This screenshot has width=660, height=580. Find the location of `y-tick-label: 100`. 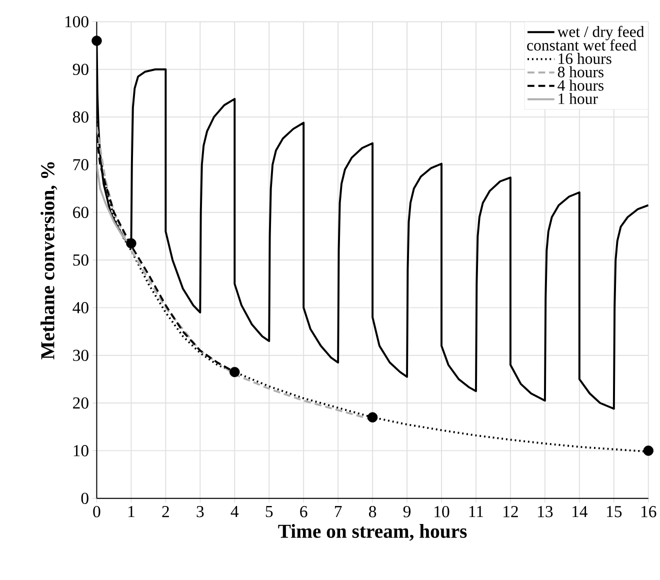

y-tick-label: 100 is located at coordinates (76, 22).